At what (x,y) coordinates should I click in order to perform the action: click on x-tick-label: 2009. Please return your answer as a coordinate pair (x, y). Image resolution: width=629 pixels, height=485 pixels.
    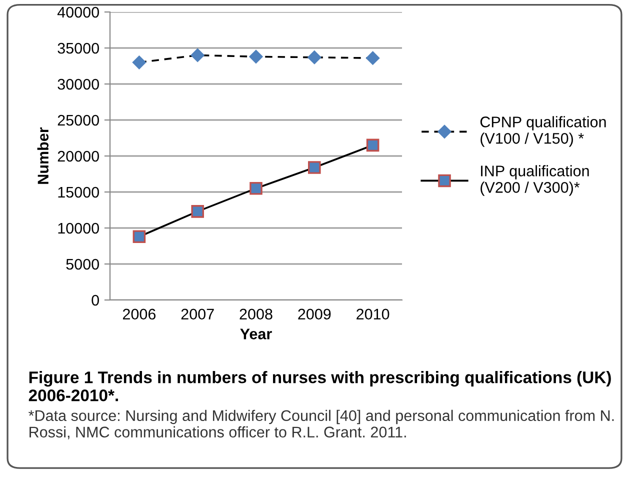
    Looking at the image, I should click on (314, 314).